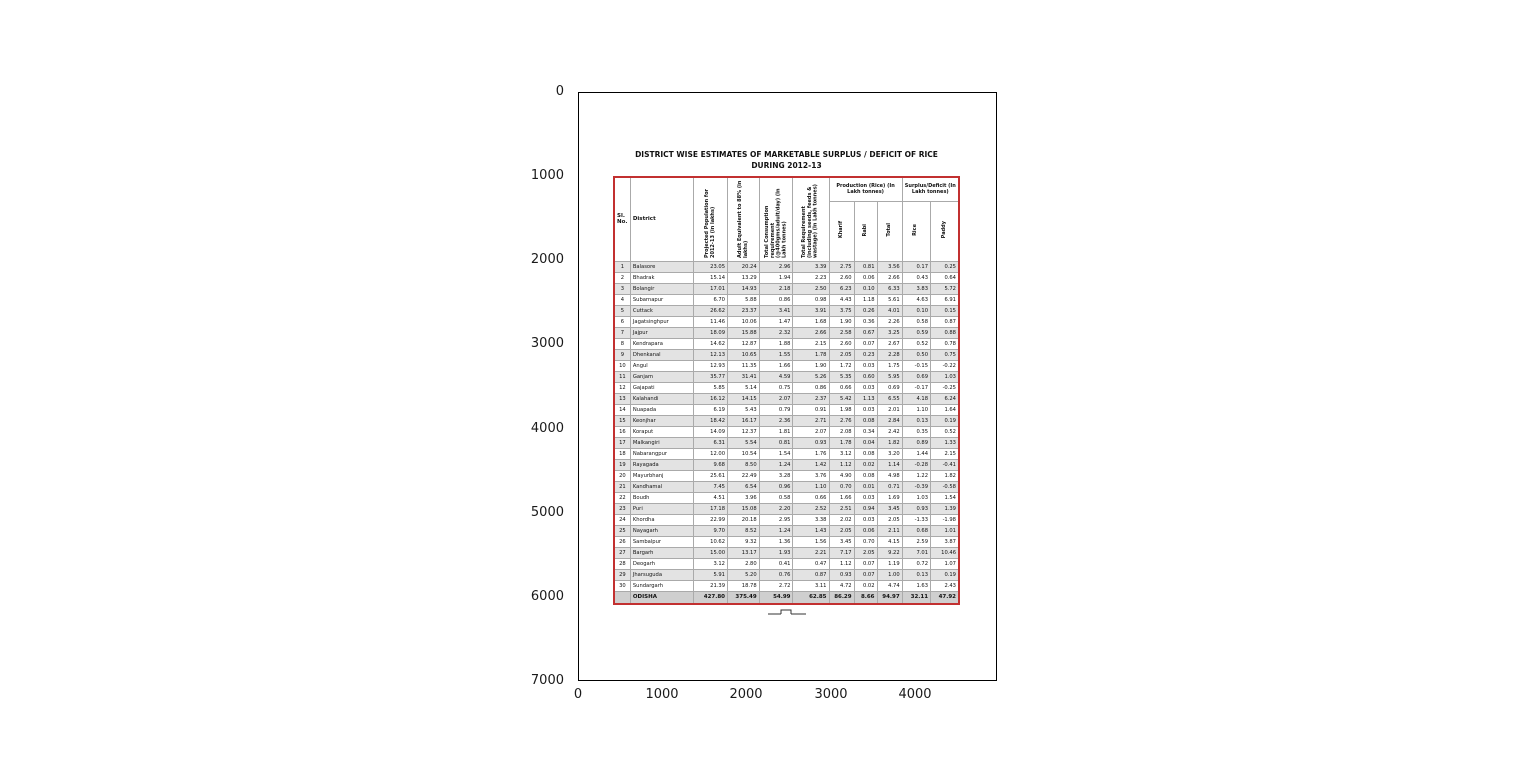 The width and height of the screenshot is (1536, 767). What do you see at coordinates (662, 453) in the screenshot?
I see `district-cell: Nabarangpur` at bounding box center [662, 453].